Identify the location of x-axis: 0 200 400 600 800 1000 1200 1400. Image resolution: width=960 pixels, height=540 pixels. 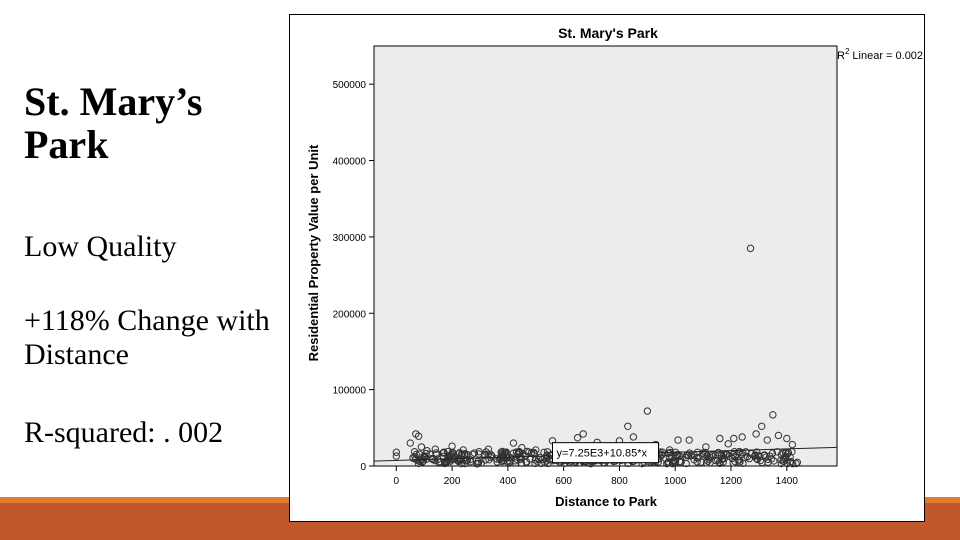
(596, 476).